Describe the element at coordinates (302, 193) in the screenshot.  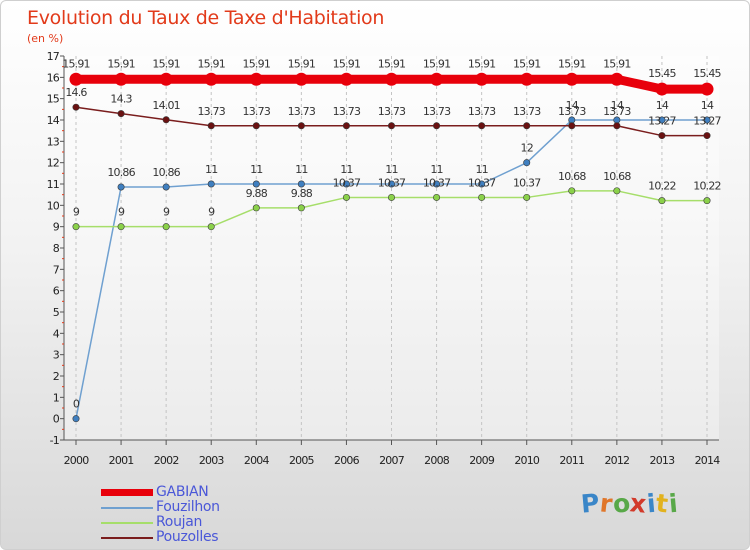
I see `data-label-roujan: 9.88` at that location.